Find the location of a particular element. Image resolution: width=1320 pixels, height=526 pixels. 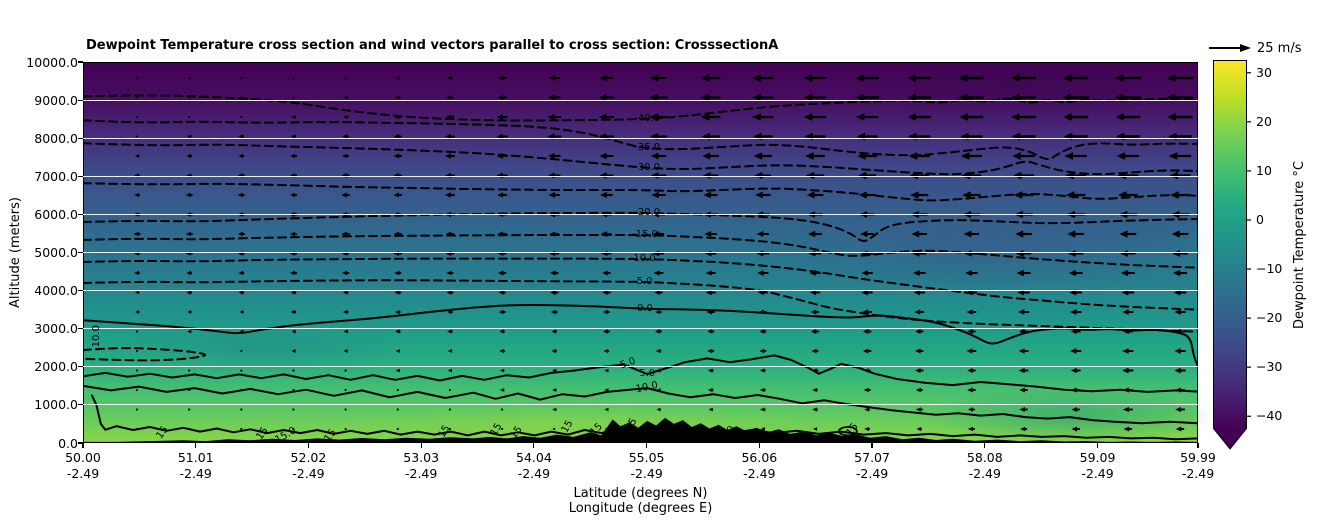

colorbar-label: Dewpoint Temperature °C is located at coordinates (1299, 245).